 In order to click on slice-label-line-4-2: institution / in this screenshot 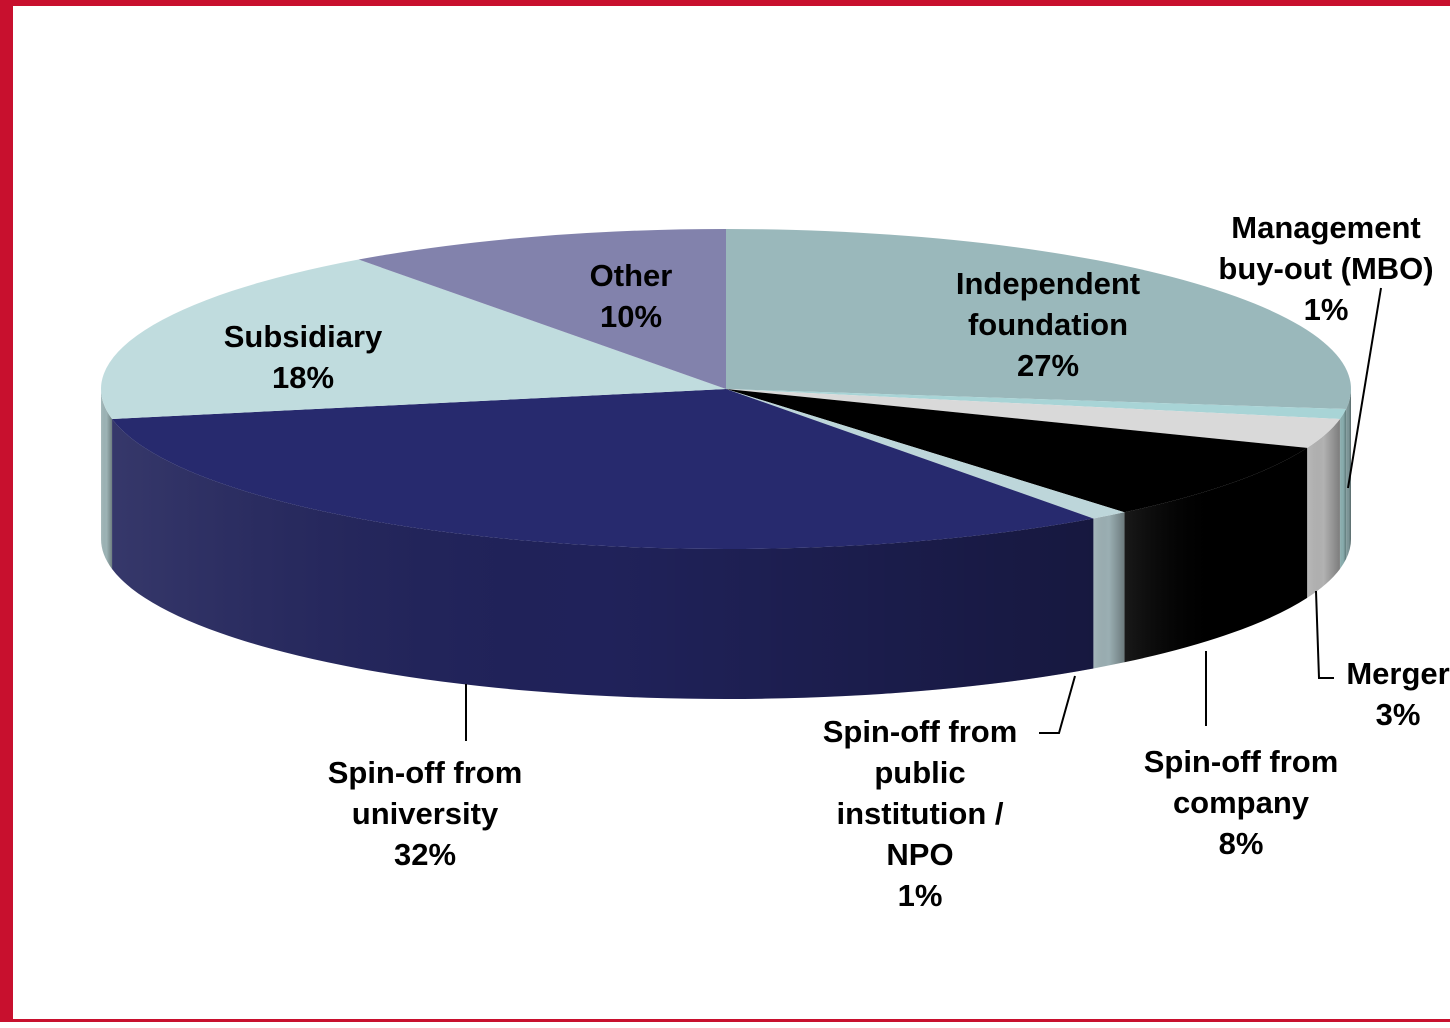, I will do `click(919, 813)`.